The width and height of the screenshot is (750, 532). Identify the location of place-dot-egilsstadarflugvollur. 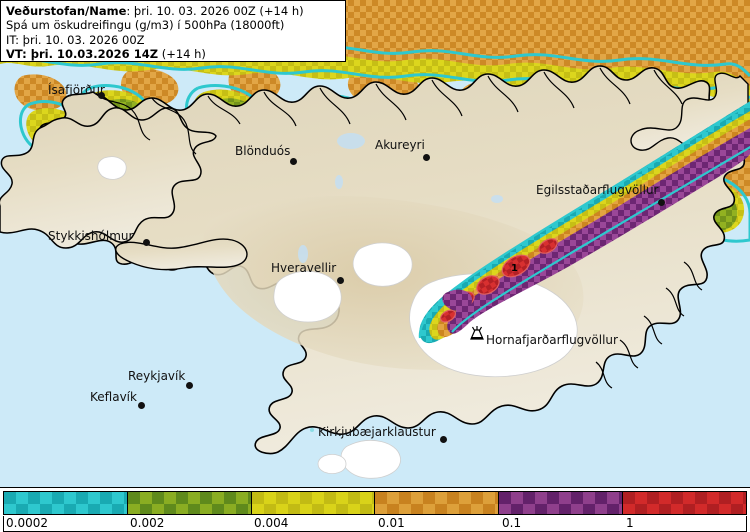
(661, 202).